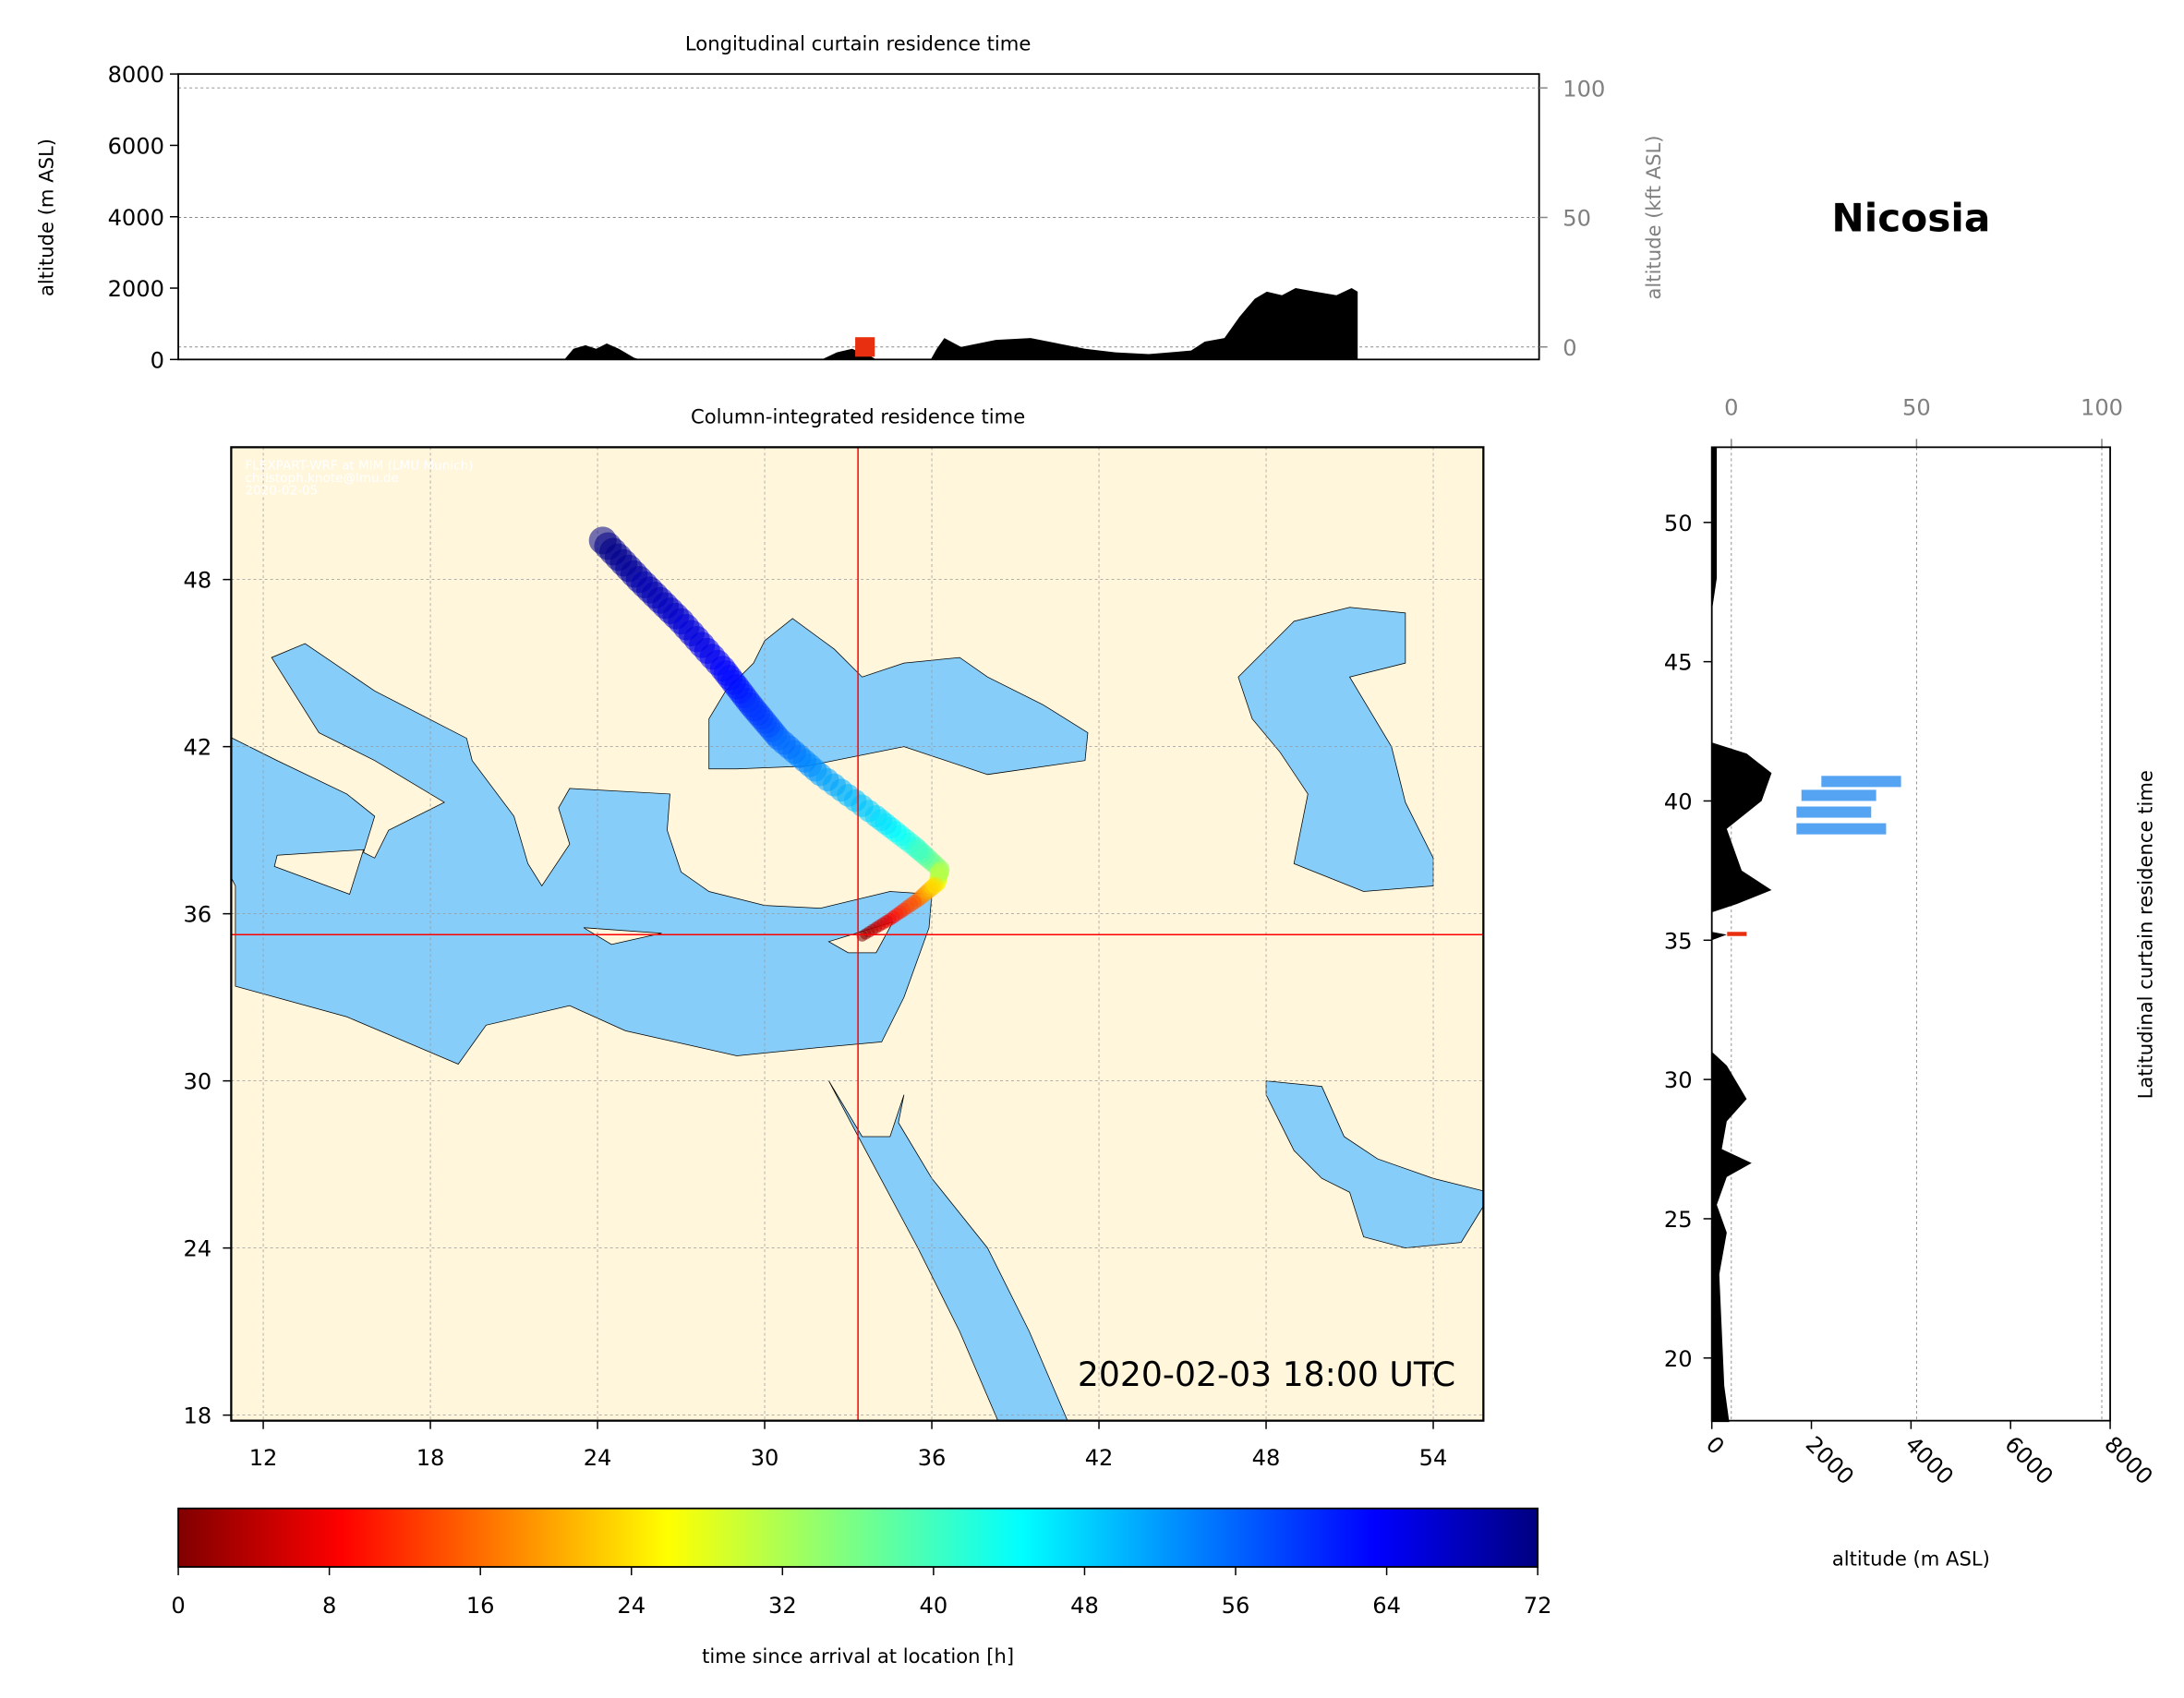  Describe the element at coordinates (782, 1606) in the screenshot. I see `colorbar-tick-label: 32` at that location.